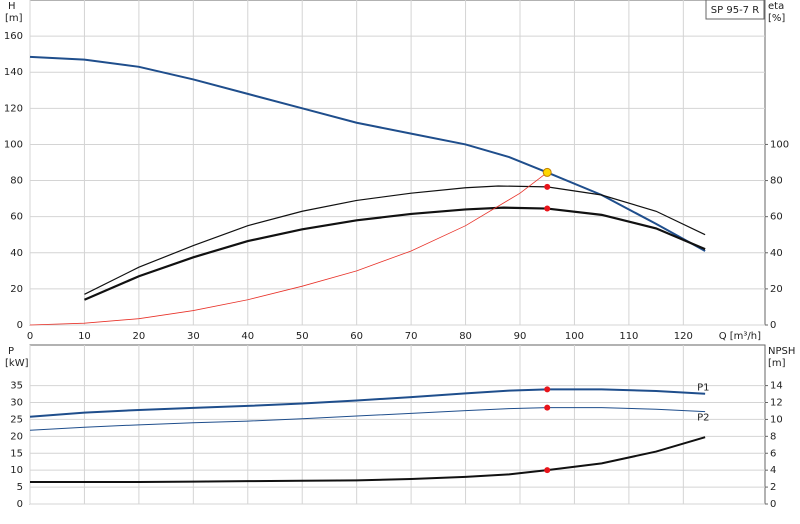 This screenshot has height=524, width=800. What do you see at coordinates (16, 419) in the screenshot?
I see `y-tick-label: 25` at bounding box center [16, 419].